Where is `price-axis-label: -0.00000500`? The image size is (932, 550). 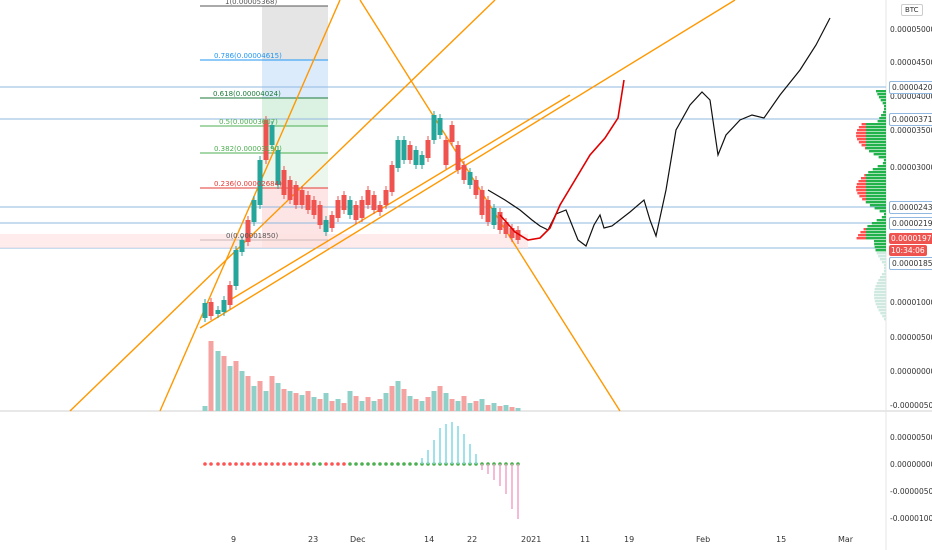 price-axis-label: -0.00000500 is located at coordinates (911, 405).